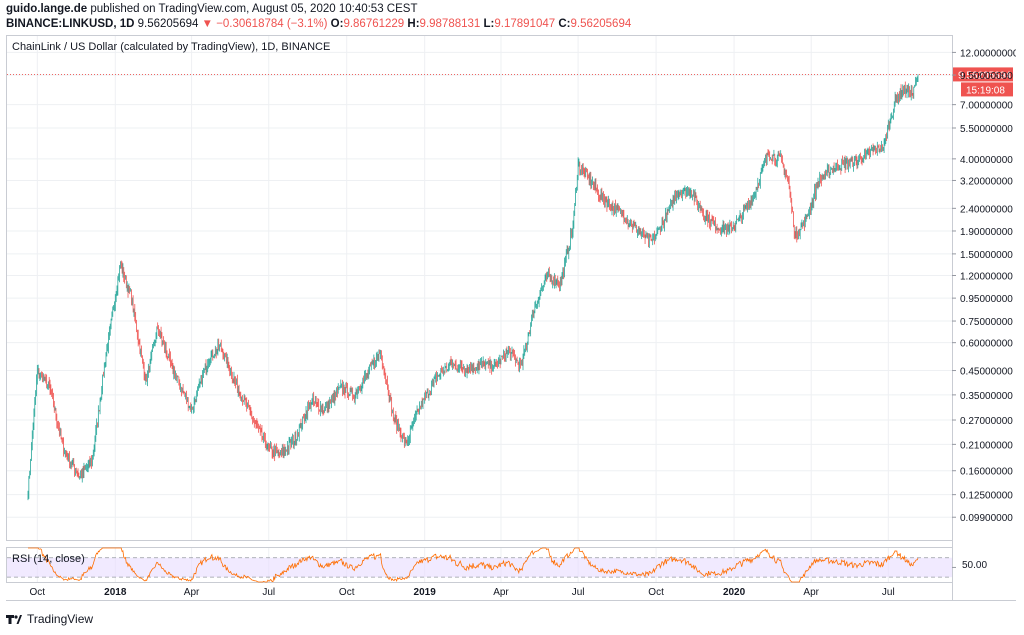 The image size is (1024, 635). Describe the element at coordinates (986, 255) in the screenshot. I see `y-tick-label: 1.50000000` at that location.